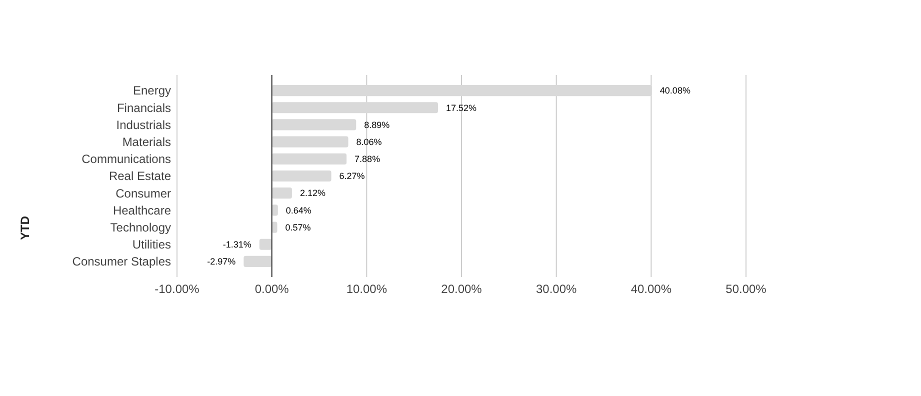 The width and height of the screenshot is (921, 396). Describe the element at coordinates (367, 159) in the screenshot. I see `data-label: 7.88%` at that location.